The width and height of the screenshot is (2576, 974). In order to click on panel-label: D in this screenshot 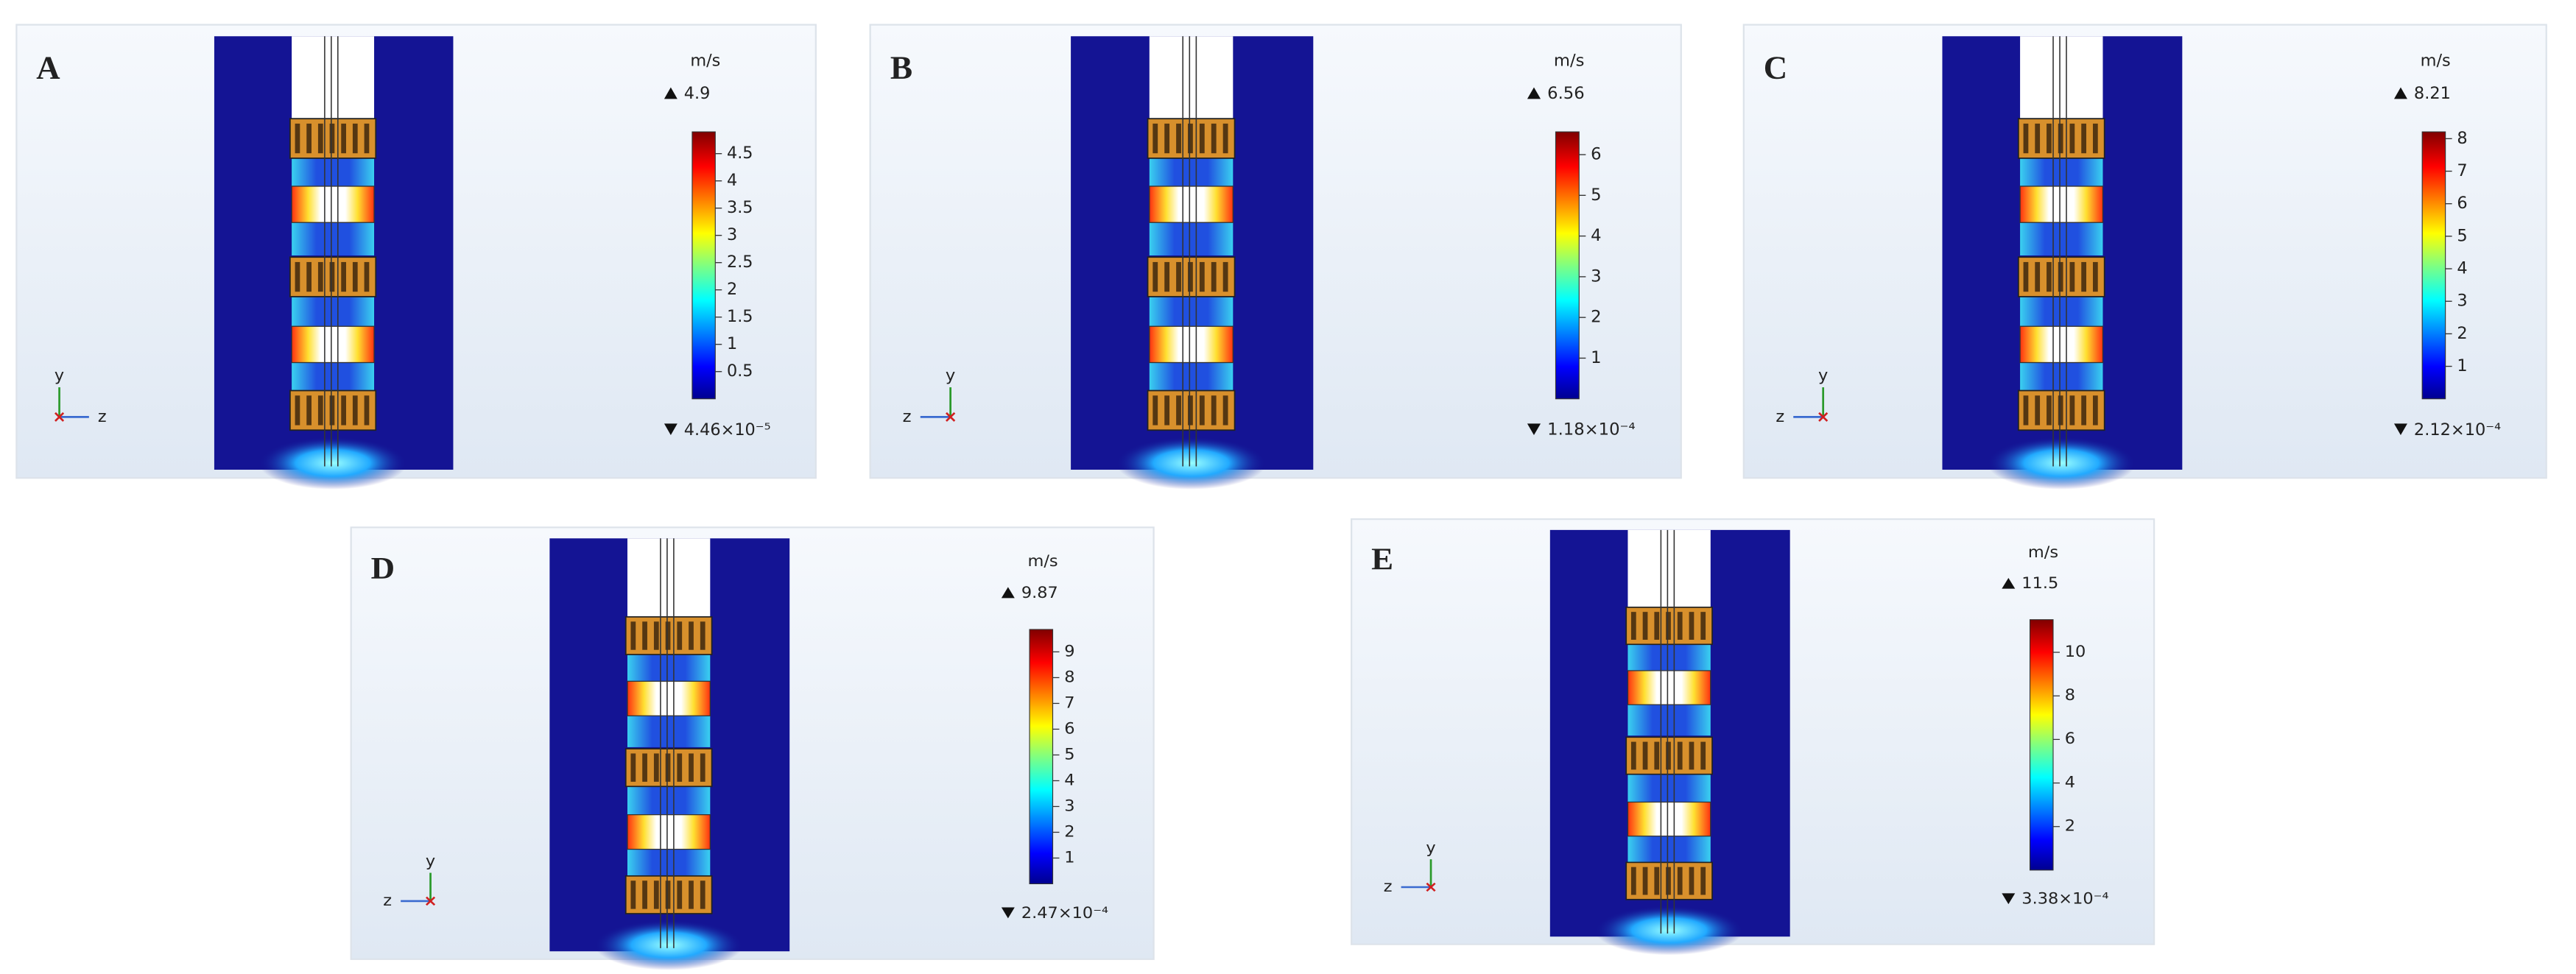, I will do `click(383, 568)`.